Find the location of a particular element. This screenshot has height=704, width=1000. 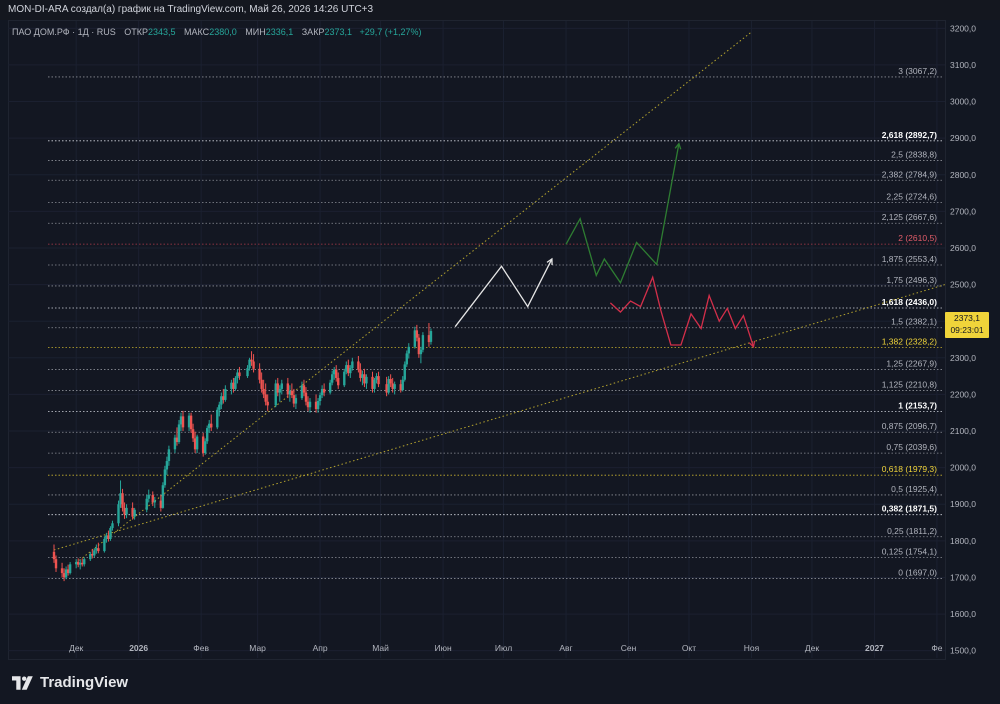

projection-green-arrowhead is located at coordinates (678, 146).